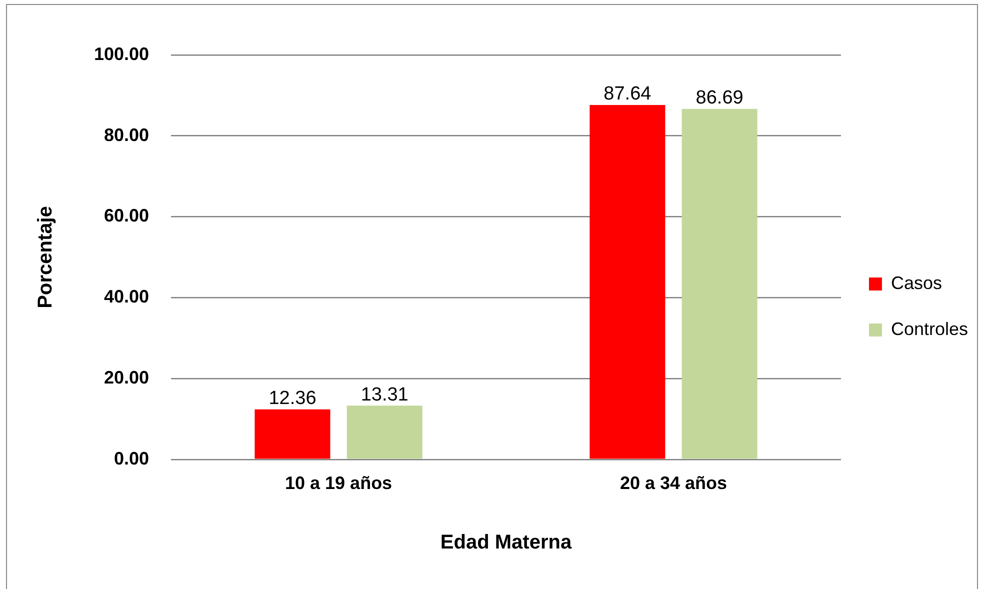  What do you see at coordinates (292, 399) in the screenshot?
I see `data-label: 12.36` at bounding box center [292, 399].